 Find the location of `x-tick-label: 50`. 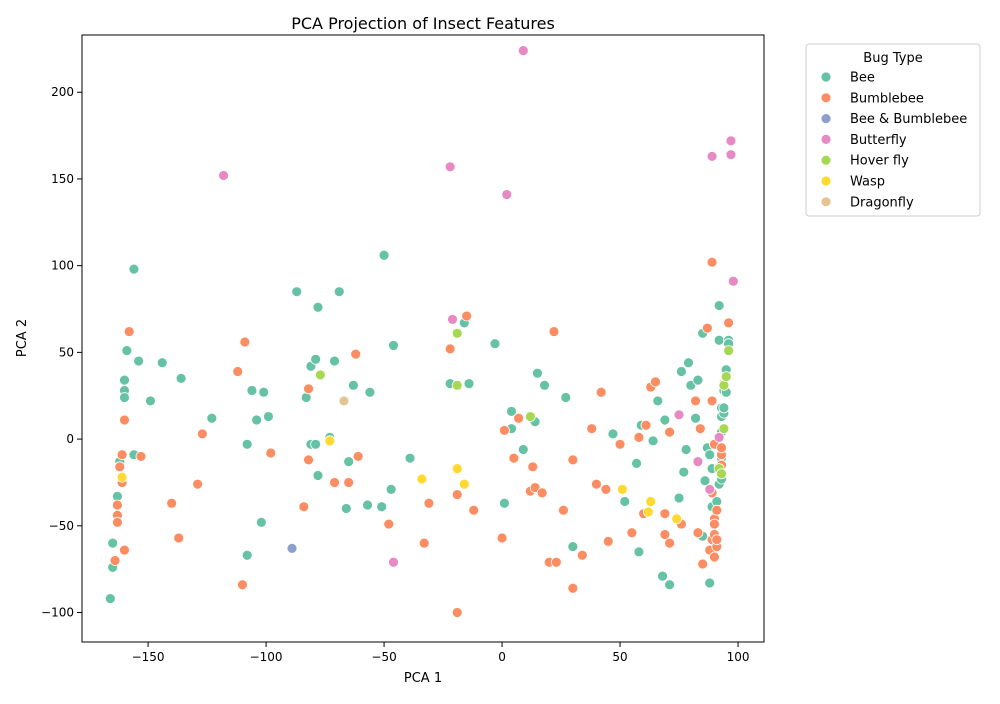

x-tick-label: 50 is located at coordinates (619, 657).